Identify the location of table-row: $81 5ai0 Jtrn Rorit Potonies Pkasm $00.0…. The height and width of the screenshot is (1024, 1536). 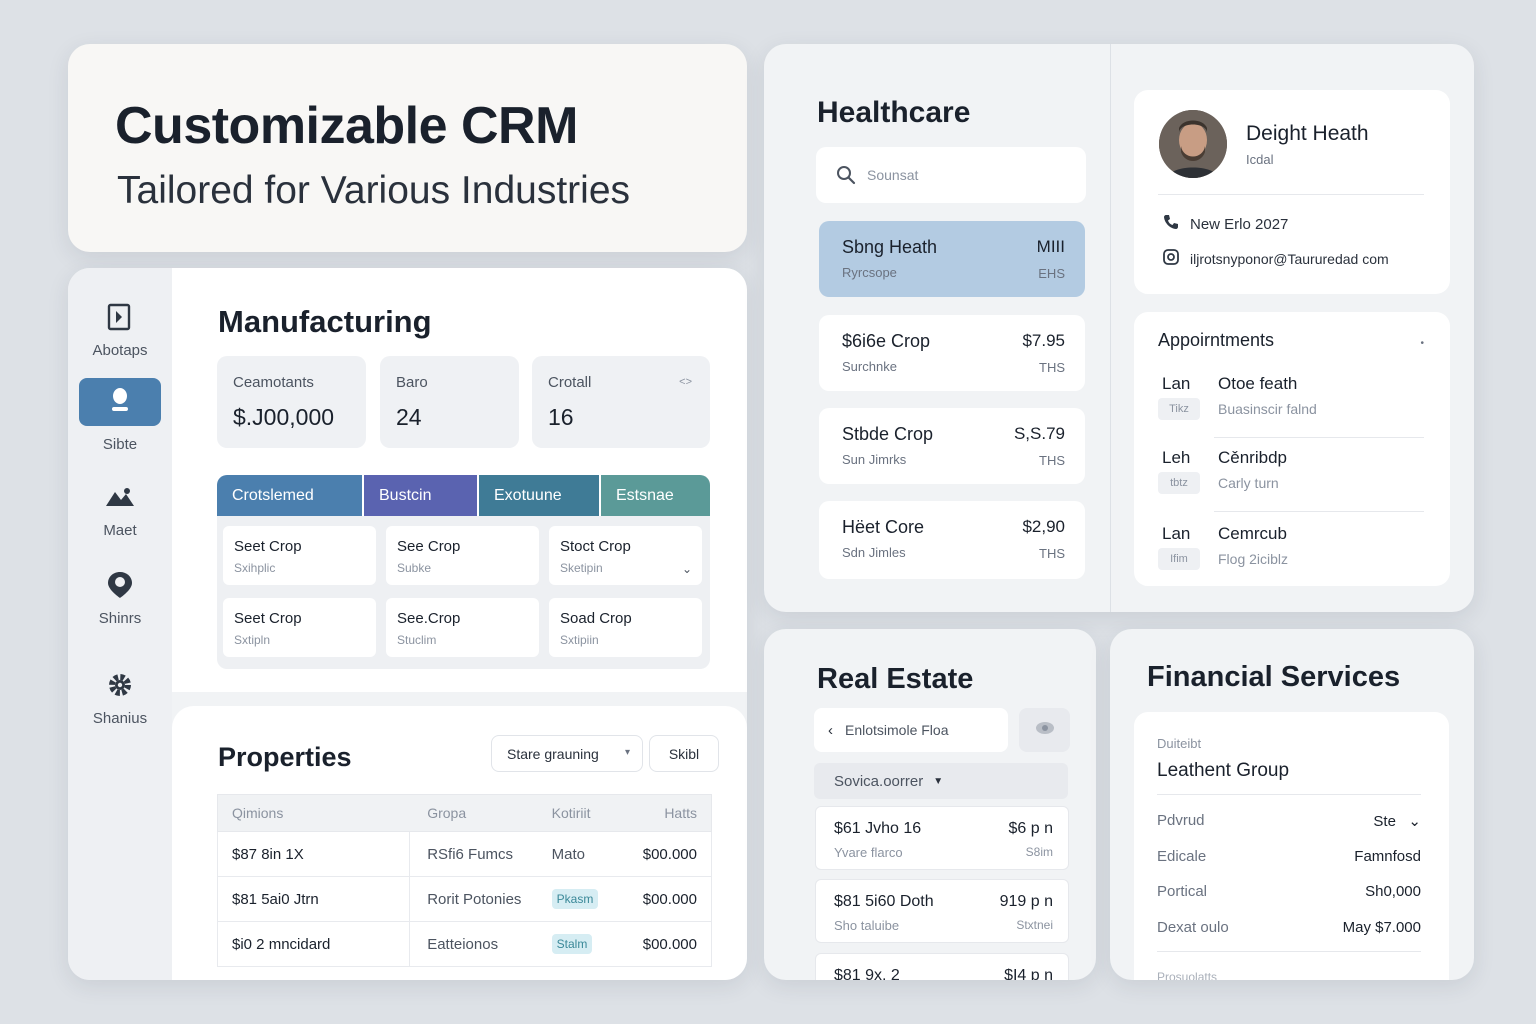
(464, 899).